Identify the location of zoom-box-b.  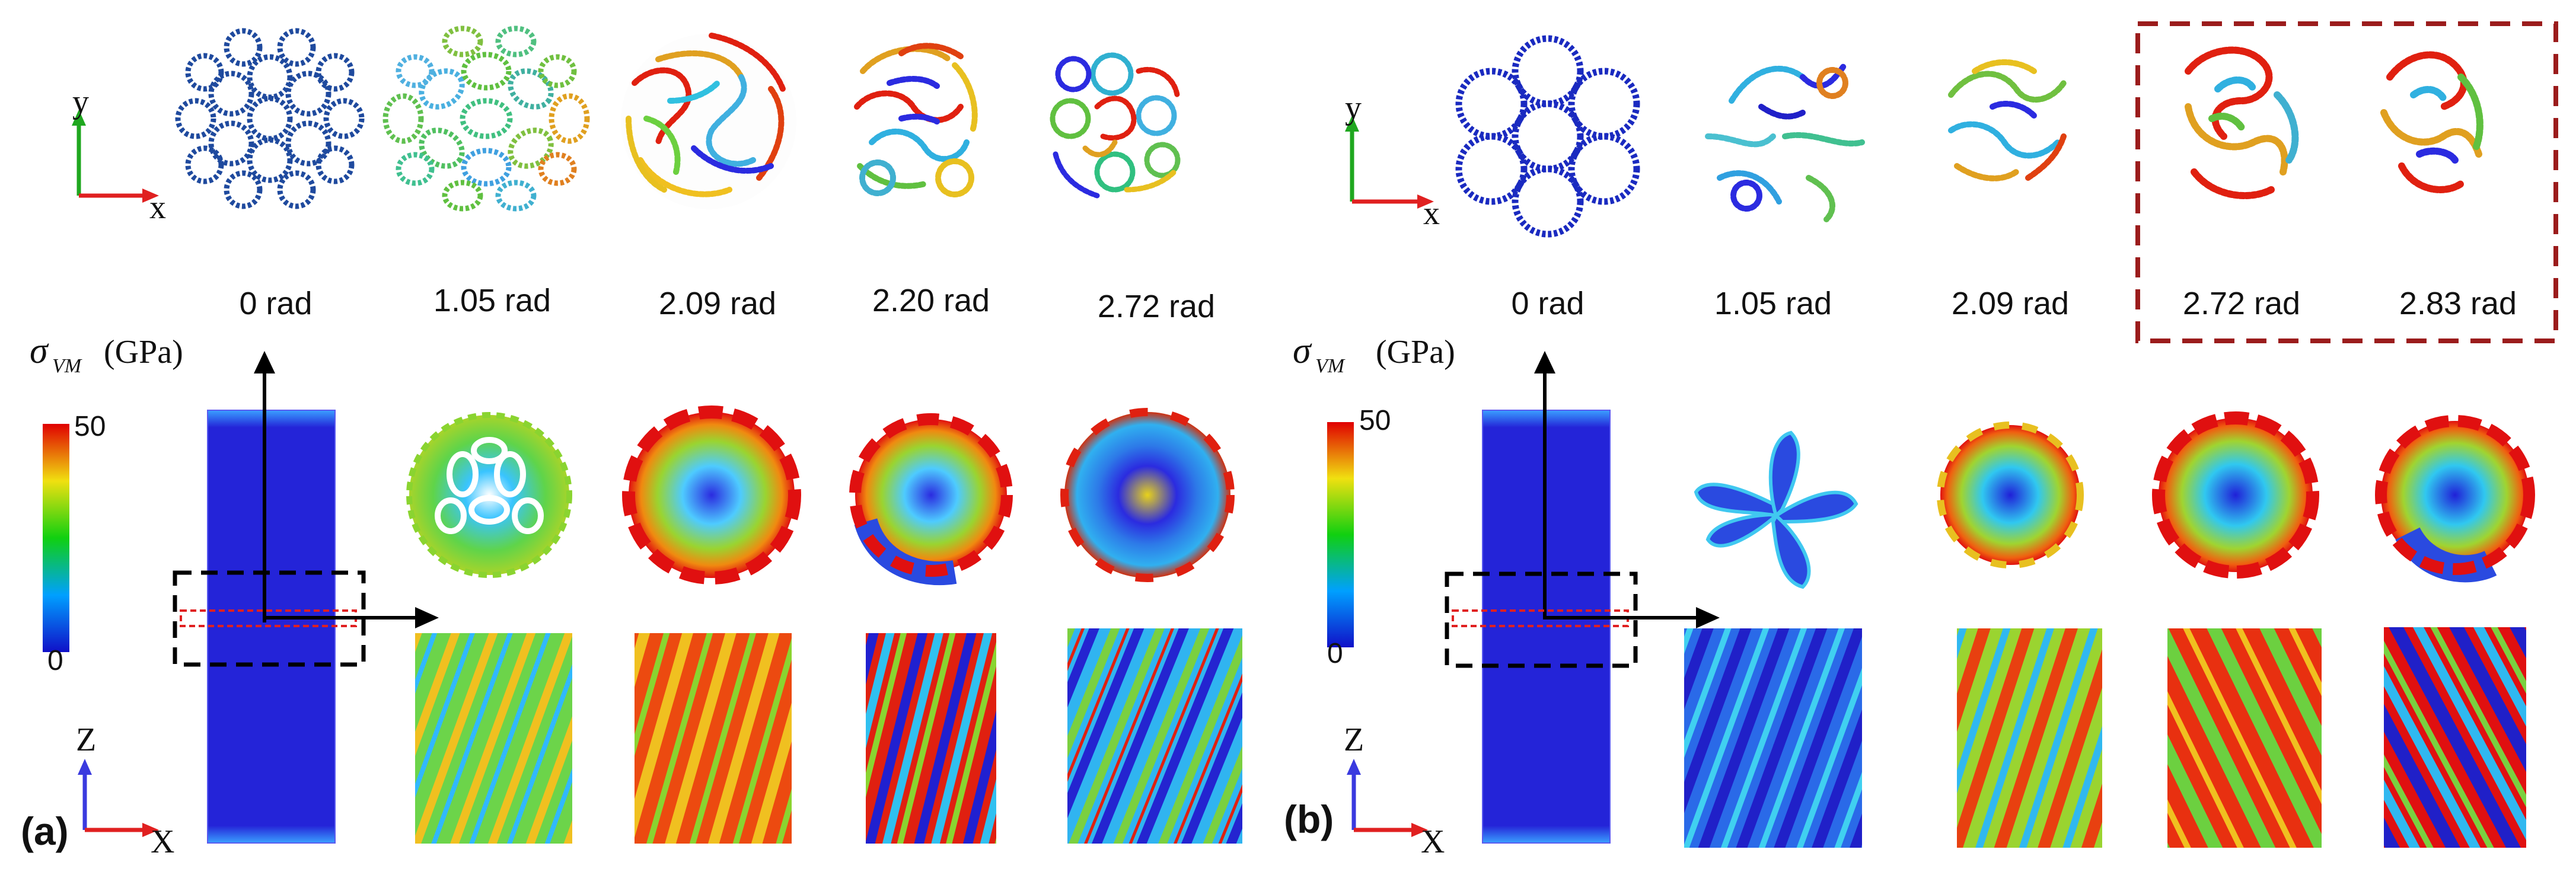
(1541, 620).